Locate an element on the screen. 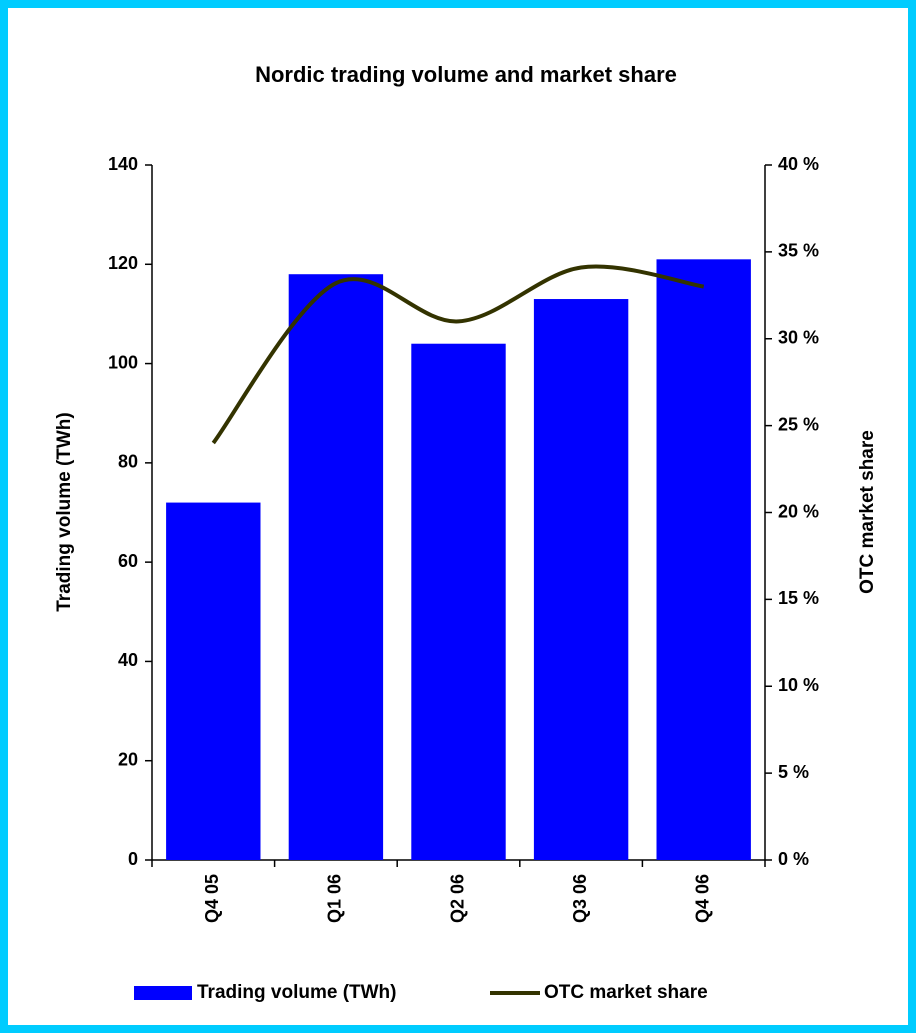  y-tick-label: 100 is located at coordinates (123, 362).